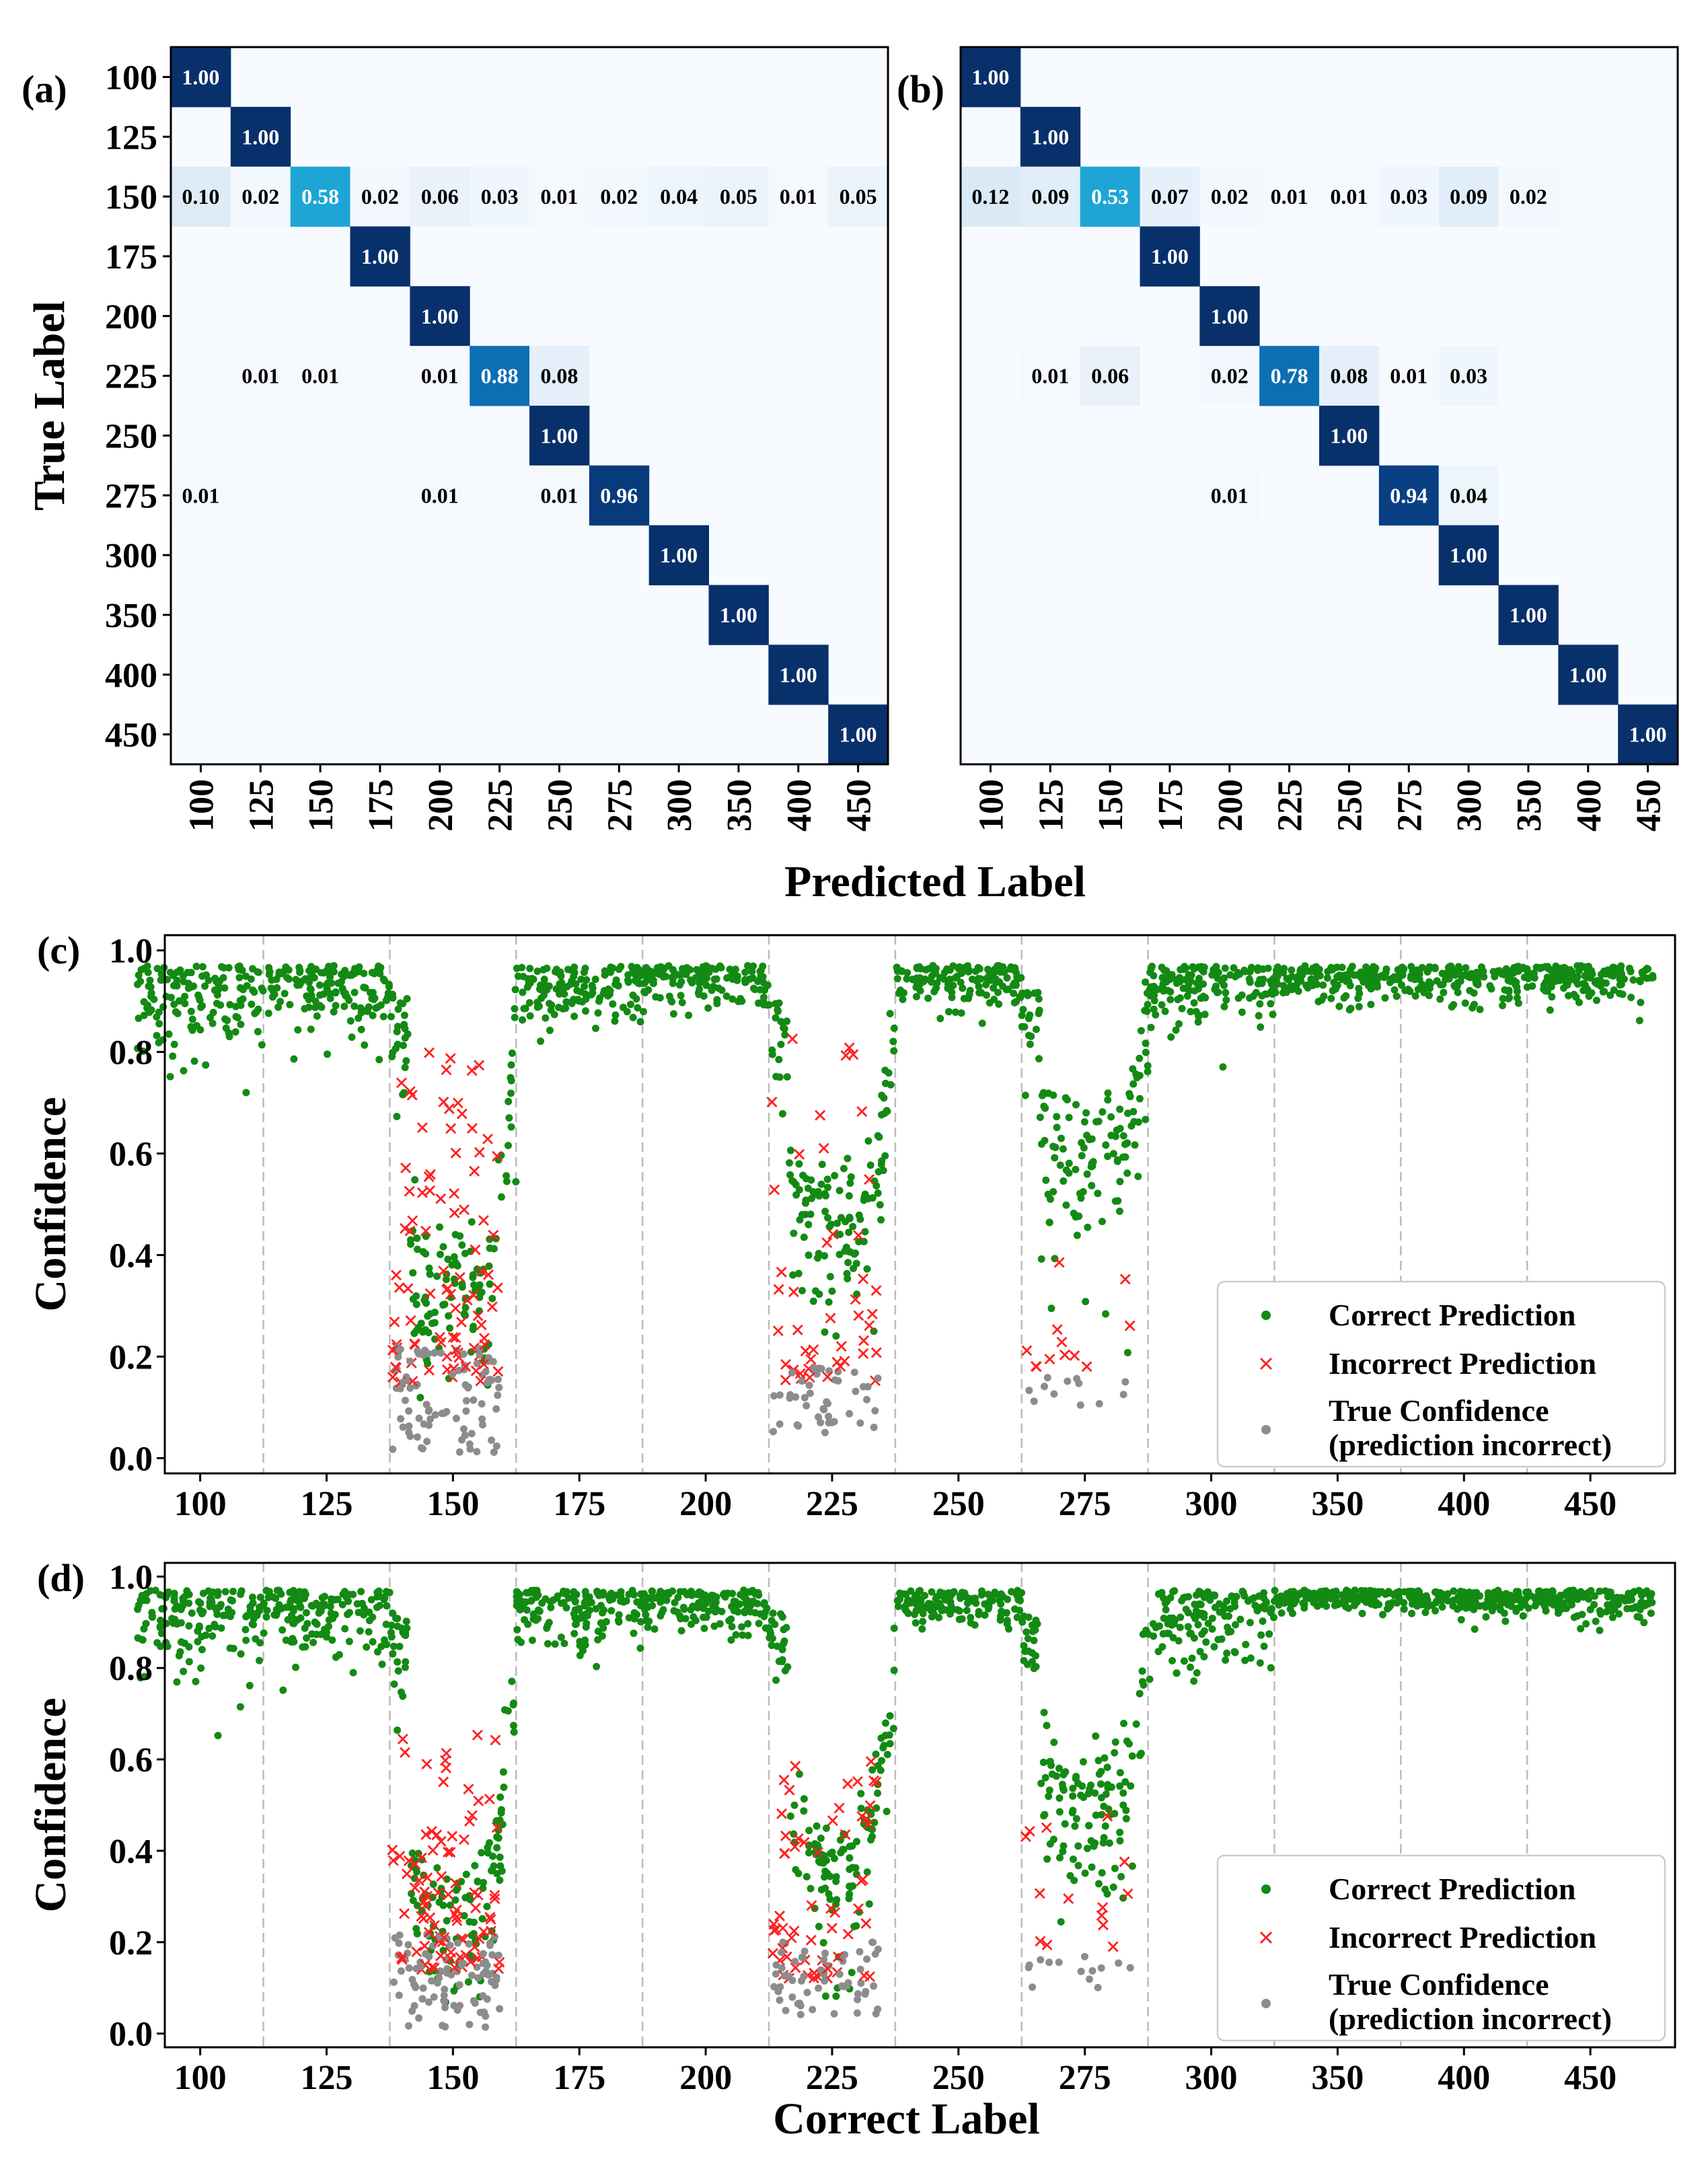 The height and width of the screenshot is (2163, 1708). I want to click on matrix-cell-value: 0.12, so click(990, 196).